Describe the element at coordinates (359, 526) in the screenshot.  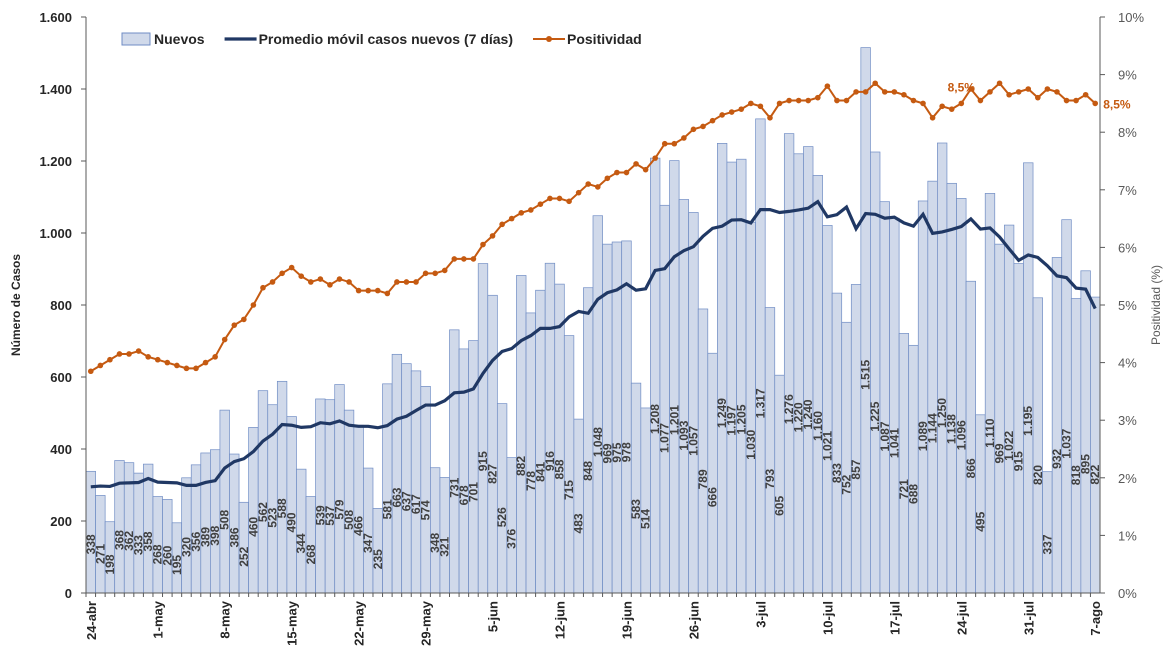
I see `bar-value-label: 466` at that location.